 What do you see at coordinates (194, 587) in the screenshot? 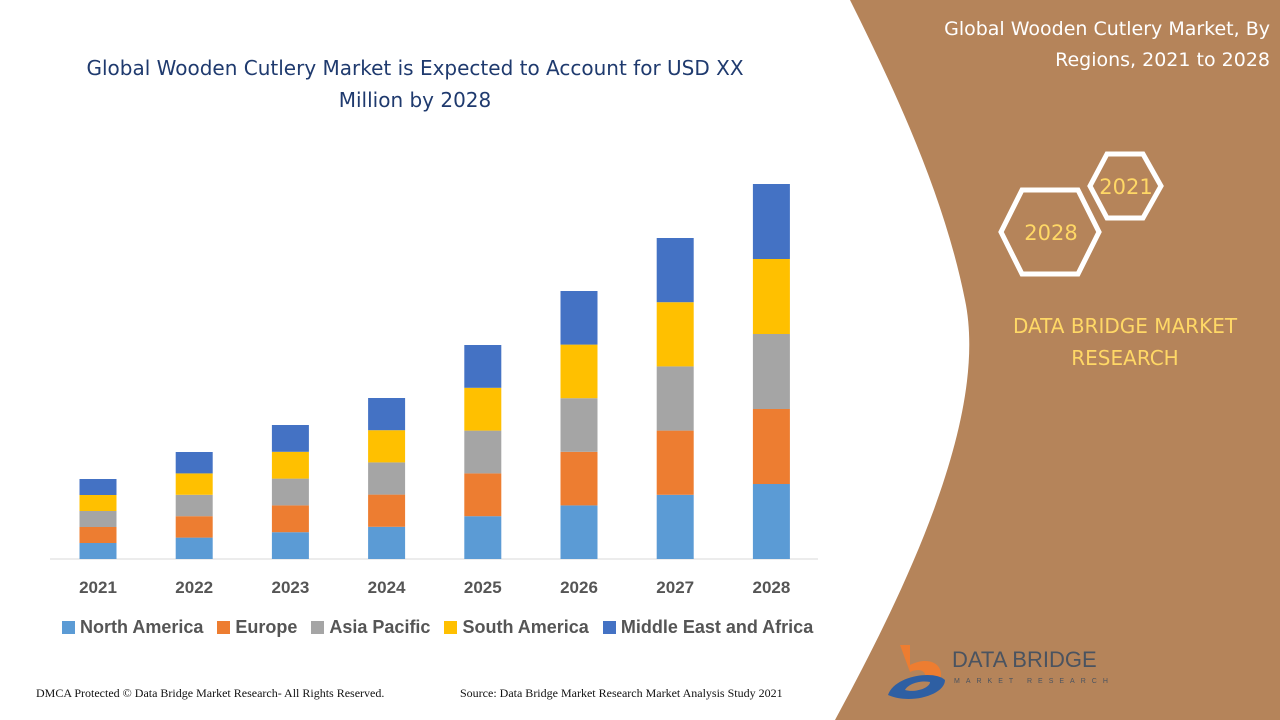
I see `x-tick-label: 2022` at bounding box center [194, 587].